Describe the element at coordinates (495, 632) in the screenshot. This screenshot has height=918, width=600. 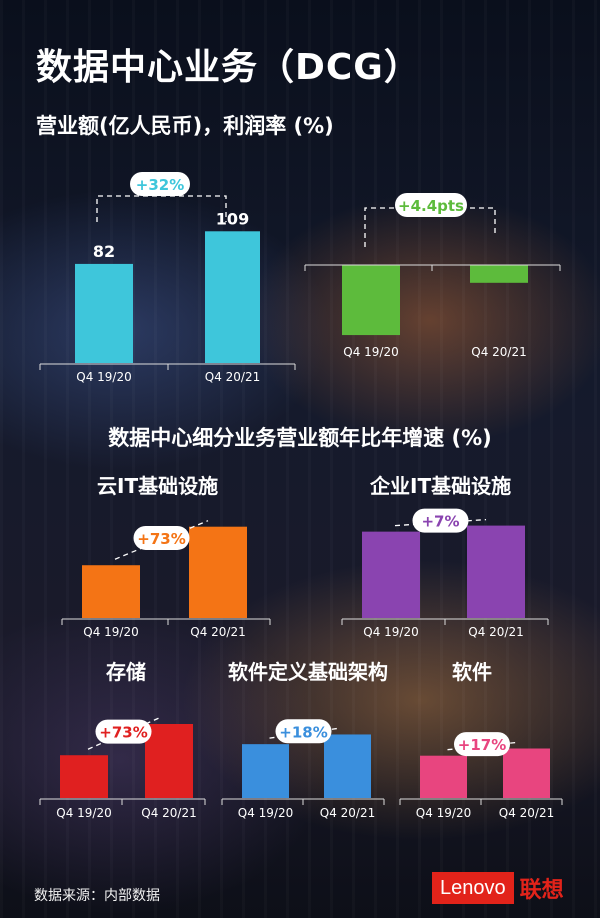
I see `panel4-category-2: Q4 20/21` at that location.